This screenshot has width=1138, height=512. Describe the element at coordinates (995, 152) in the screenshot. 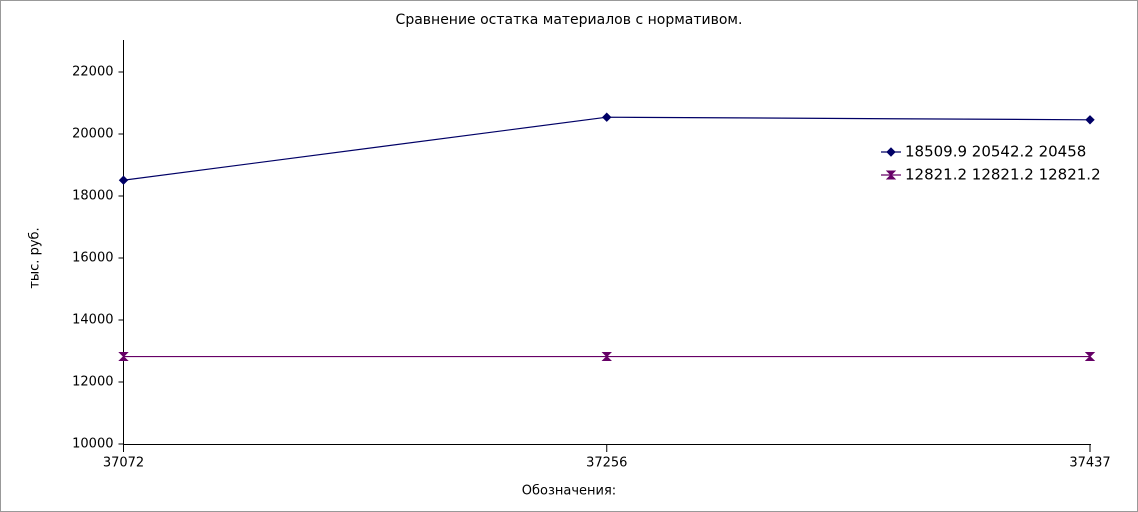

I see `legend-label: 18509.9 20542.2 20458` at that location.